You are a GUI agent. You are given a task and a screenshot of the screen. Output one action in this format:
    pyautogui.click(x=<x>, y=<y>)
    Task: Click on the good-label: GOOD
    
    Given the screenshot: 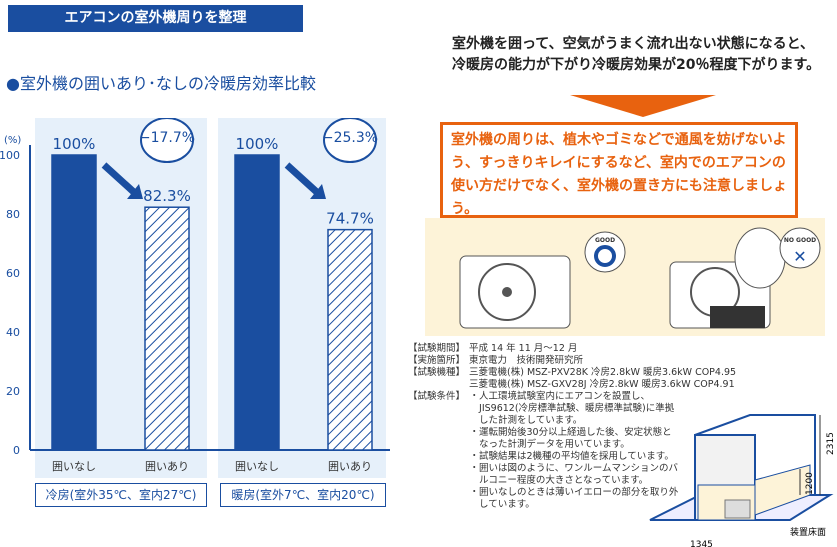 What is the action you would take?
    pyautogui.click(x=605, y=240)
    